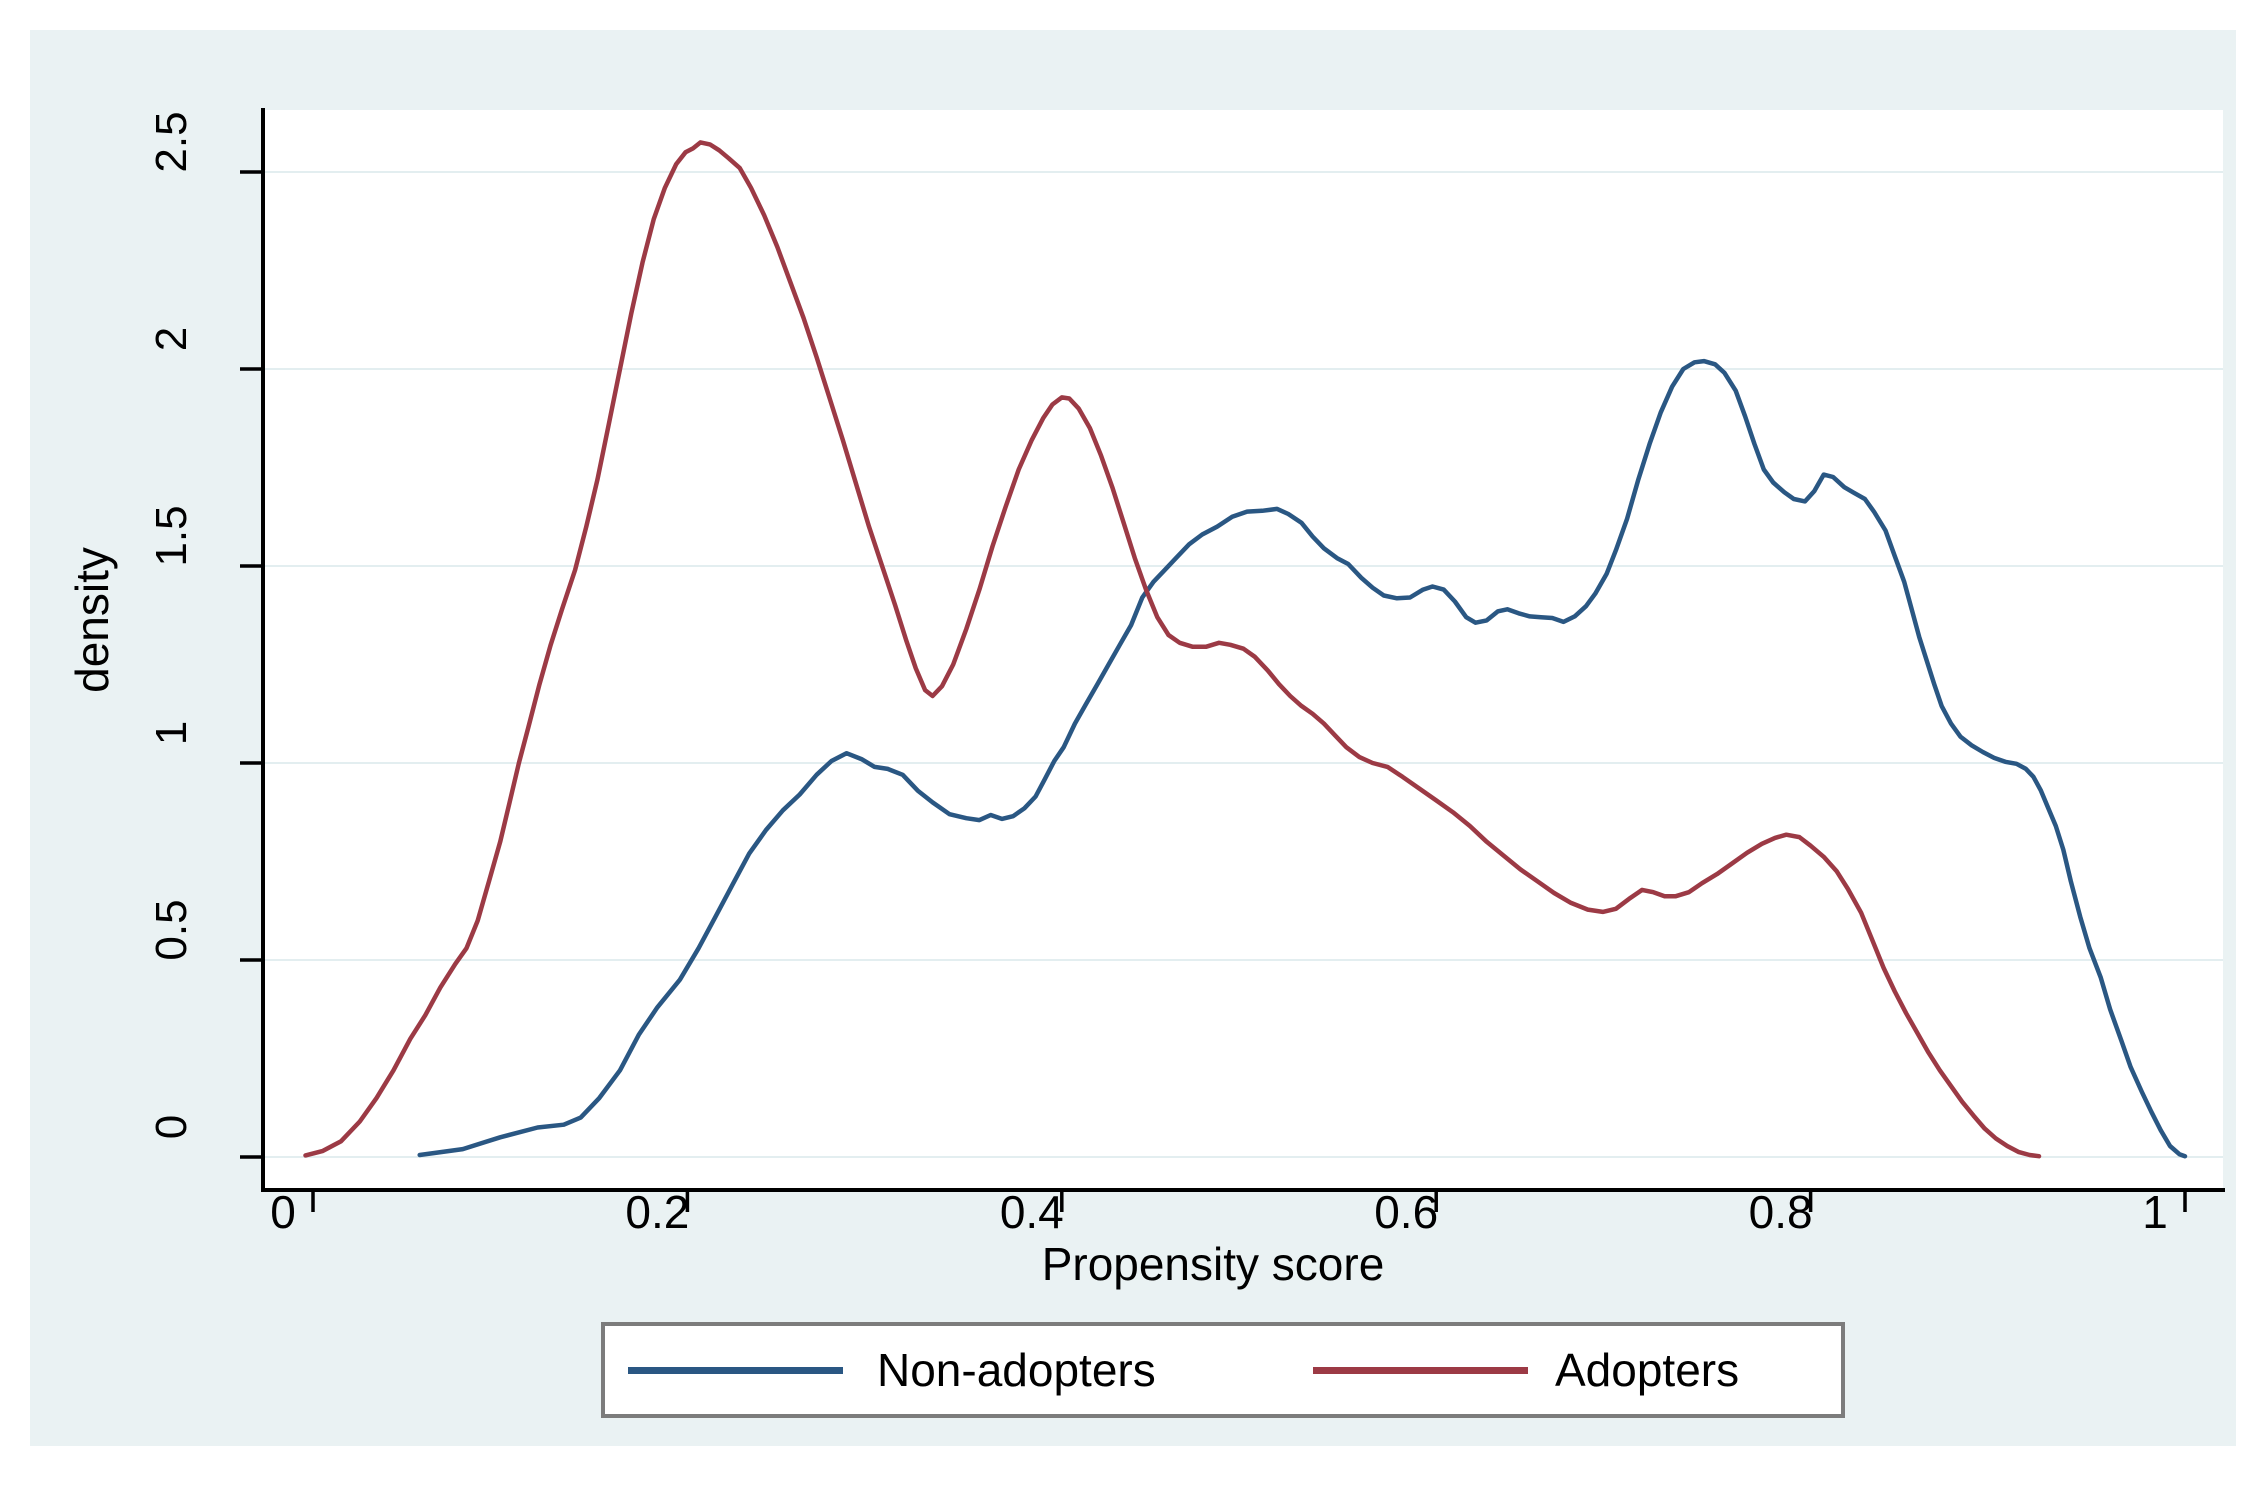 The width and height of the screenshot is (2266, 1506). I want to click on y-tick-label-2.5: 2.5, so click(171, 142).